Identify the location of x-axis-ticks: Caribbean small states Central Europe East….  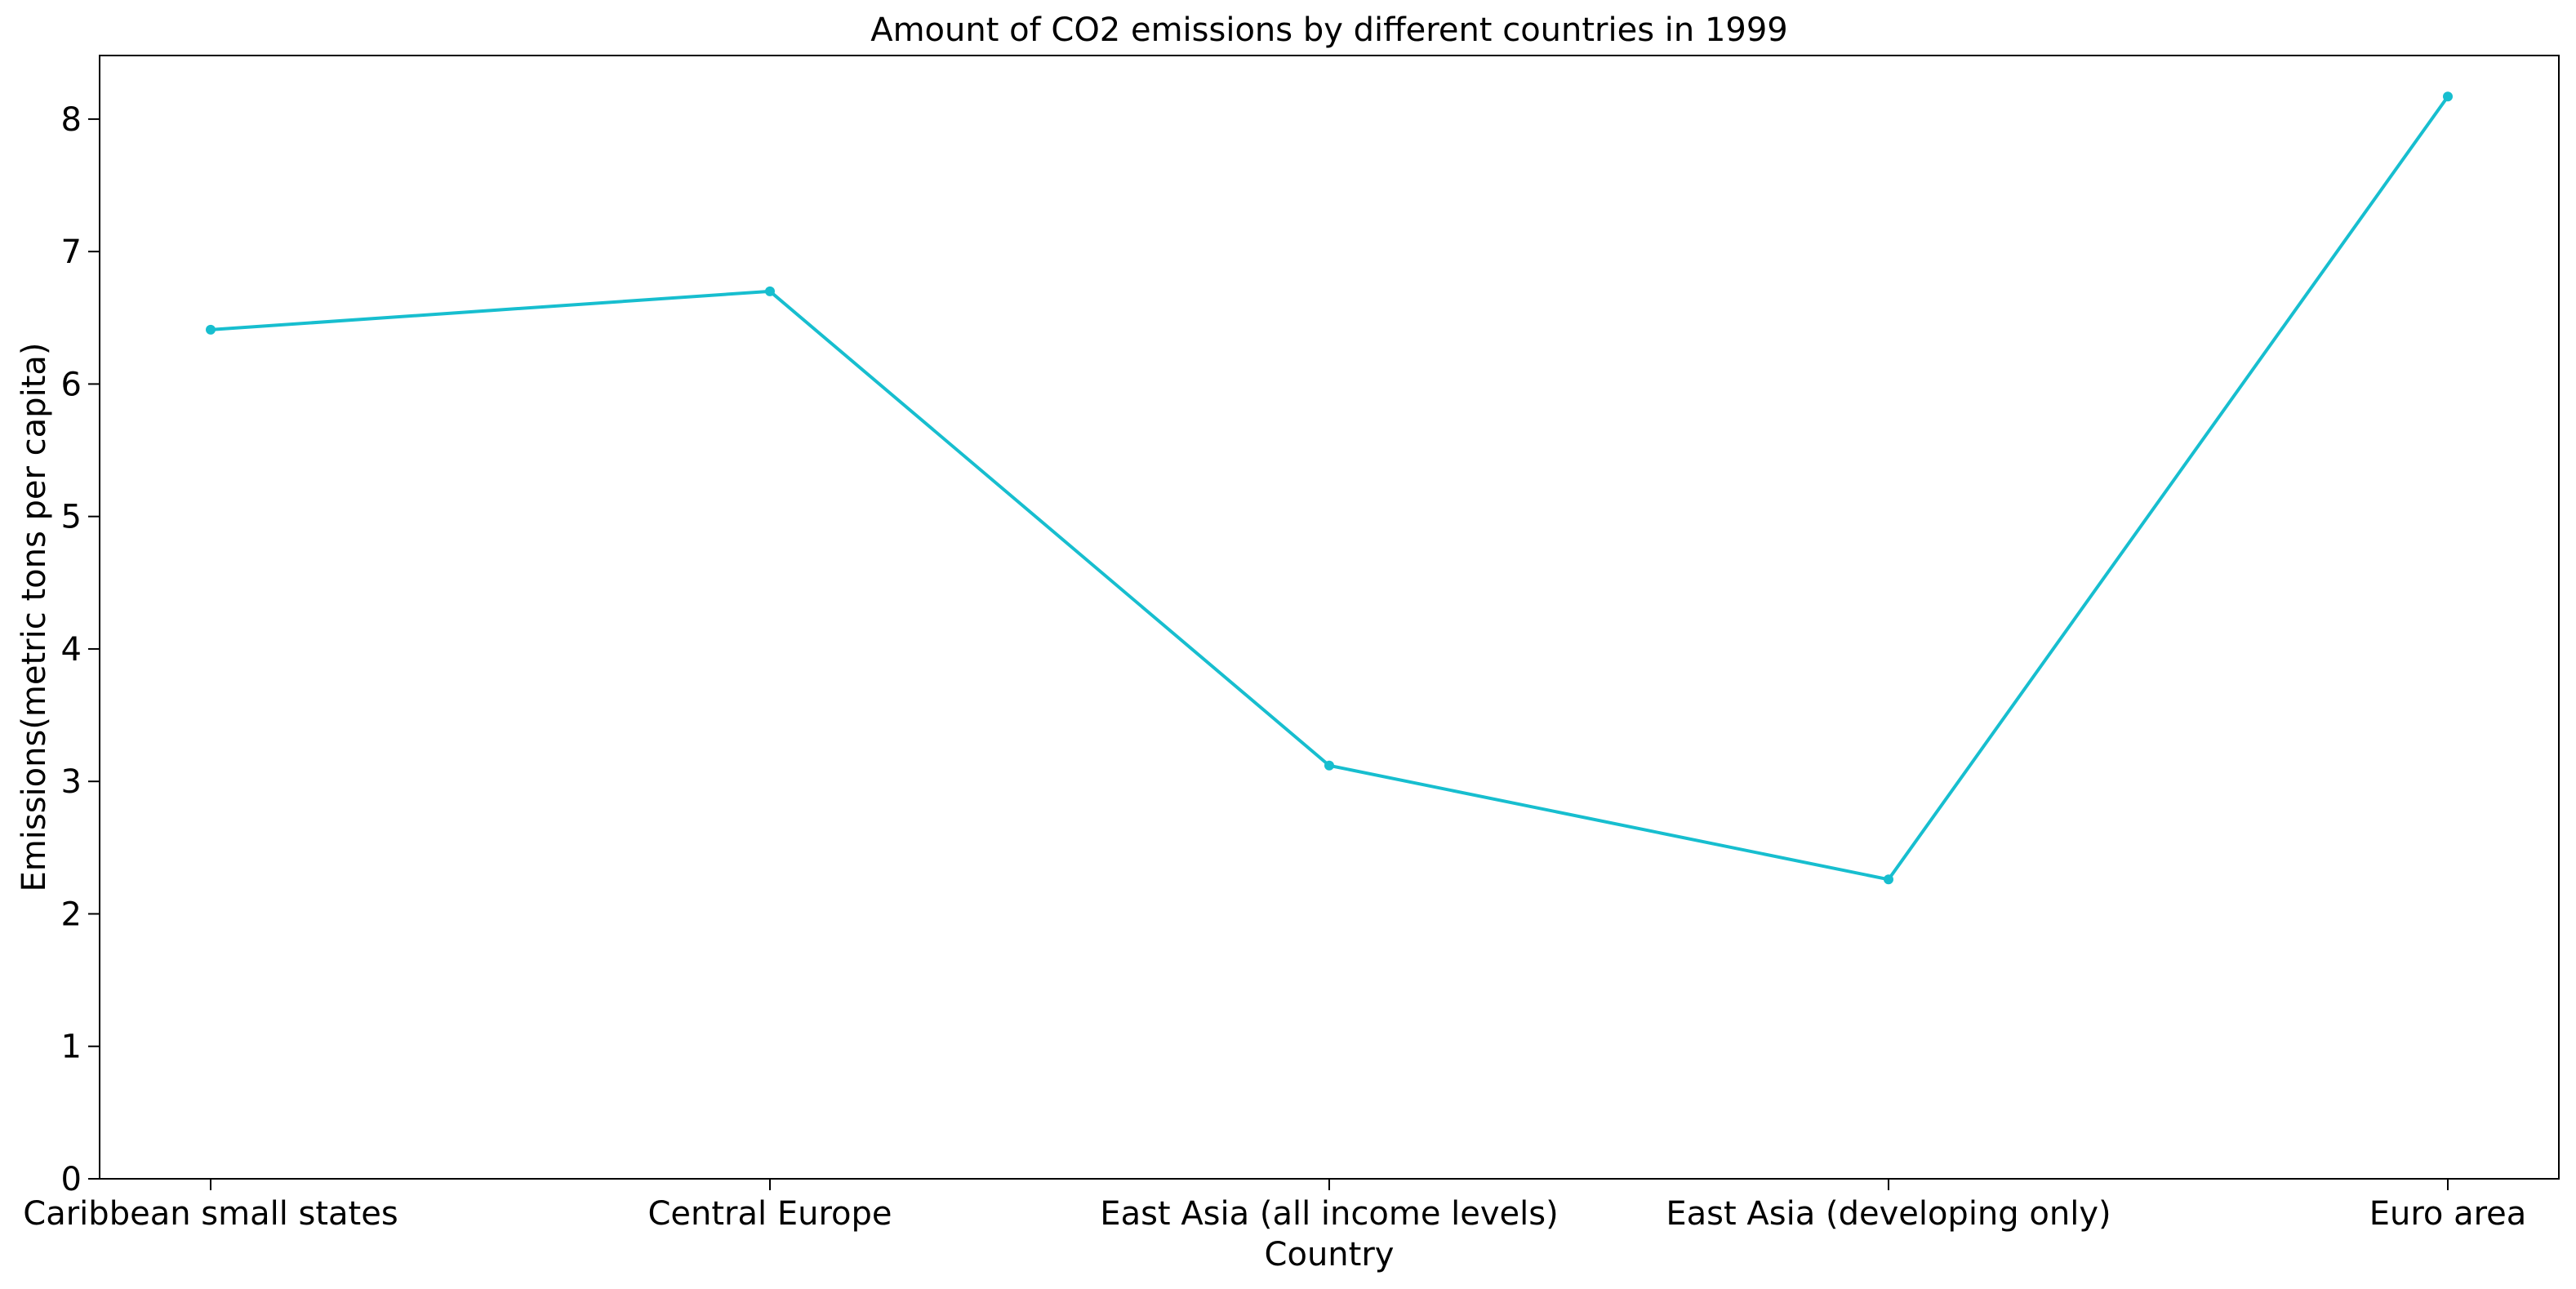
(1274, 1206).